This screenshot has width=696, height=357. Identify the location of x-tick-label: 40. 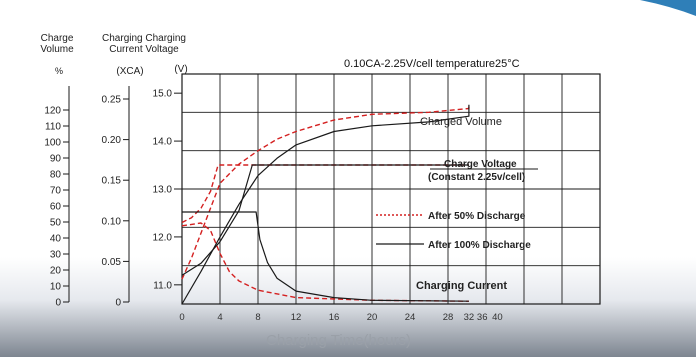
(497, 317).